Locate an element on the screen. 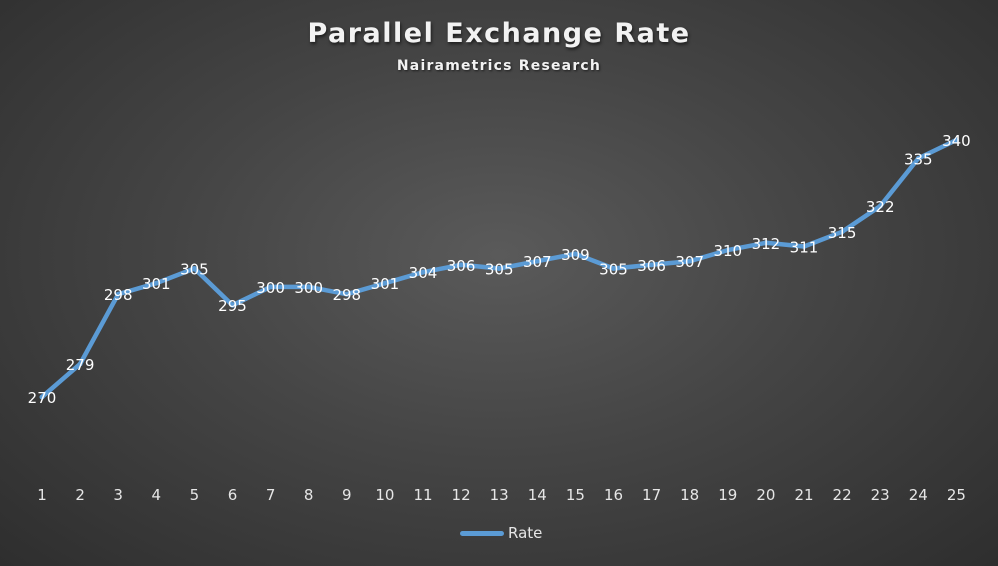 This screenshot has width=998, height=566. data-label: 335 is located at coordinates (918, 159).